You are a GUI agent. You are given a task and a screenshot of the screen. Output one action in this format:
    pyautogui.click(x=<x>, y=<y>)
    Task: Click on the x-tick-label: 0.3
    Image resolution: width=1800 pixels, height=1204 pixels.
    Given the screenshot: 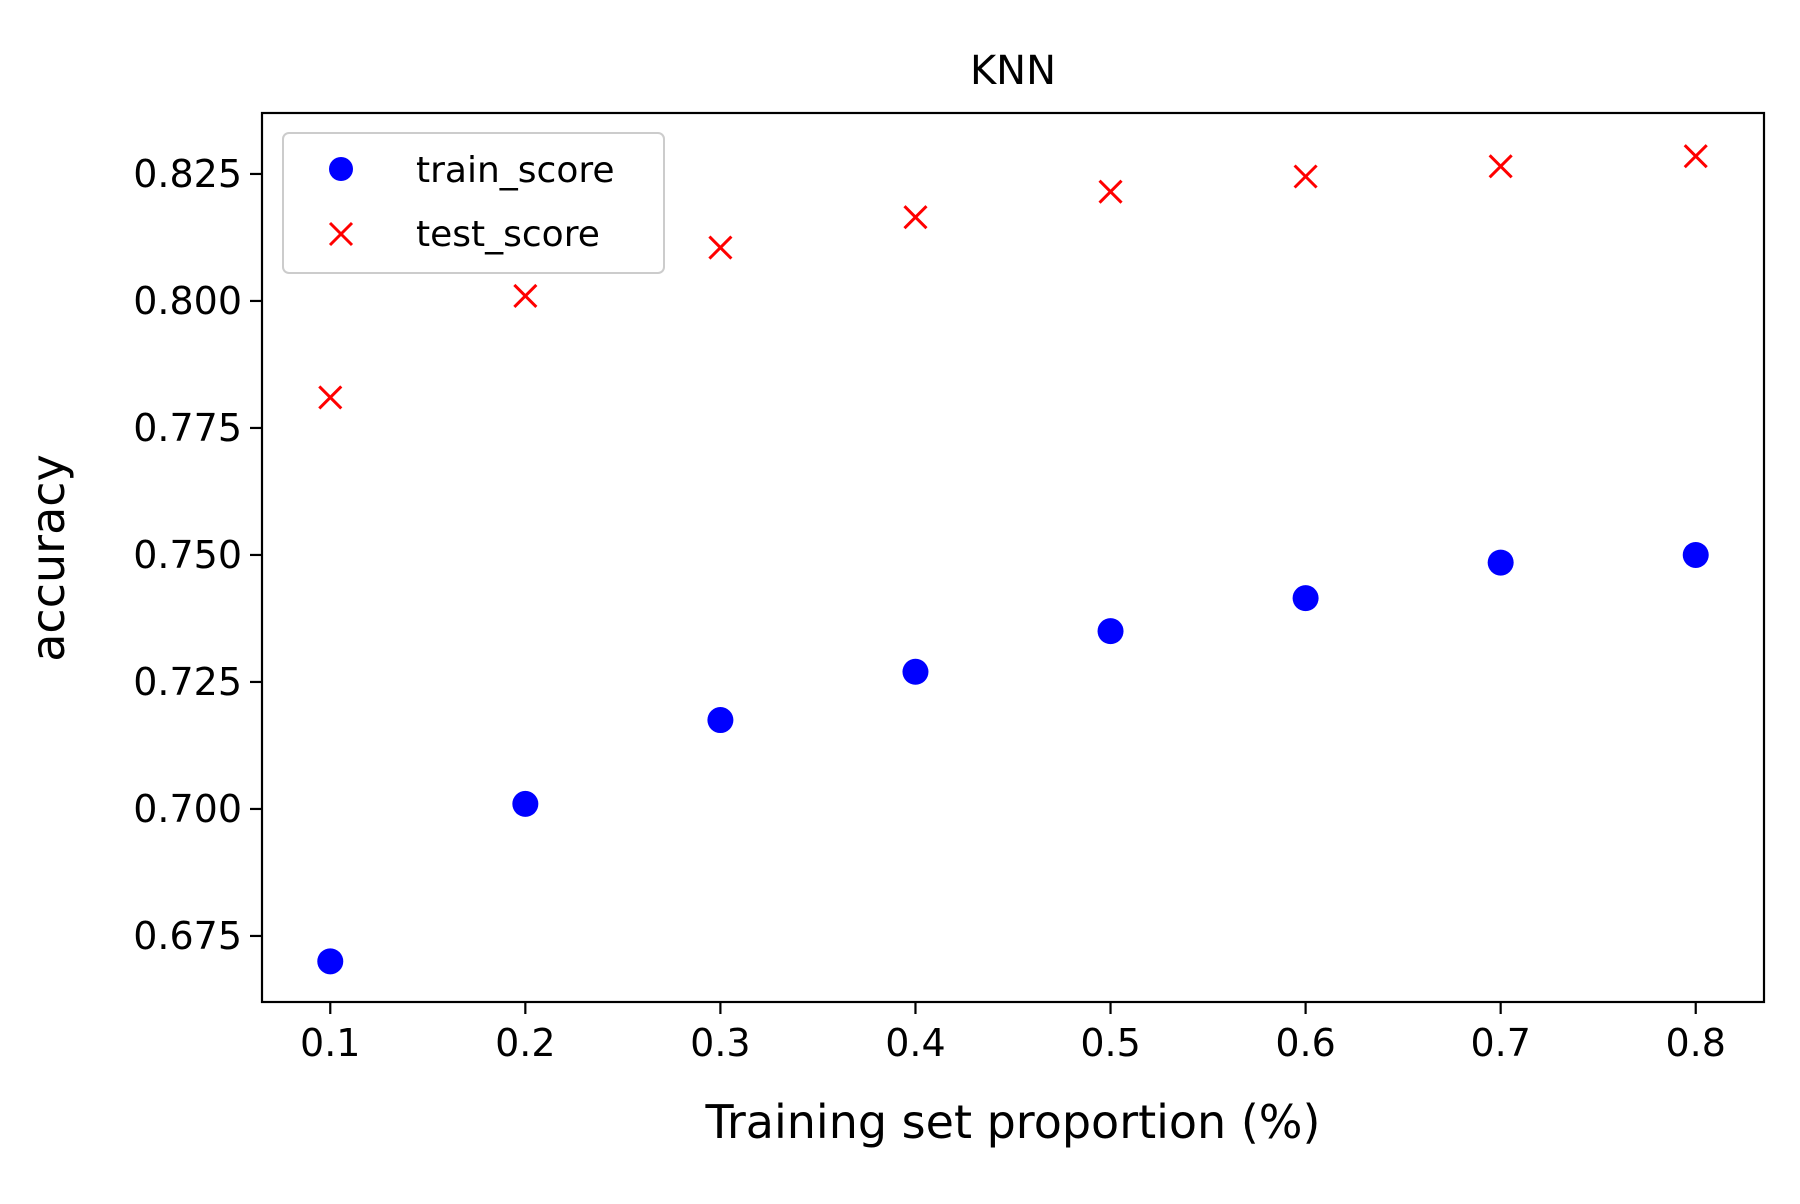 What is the action you would take?
    pyautogui.click(x=720, y=1043)
    